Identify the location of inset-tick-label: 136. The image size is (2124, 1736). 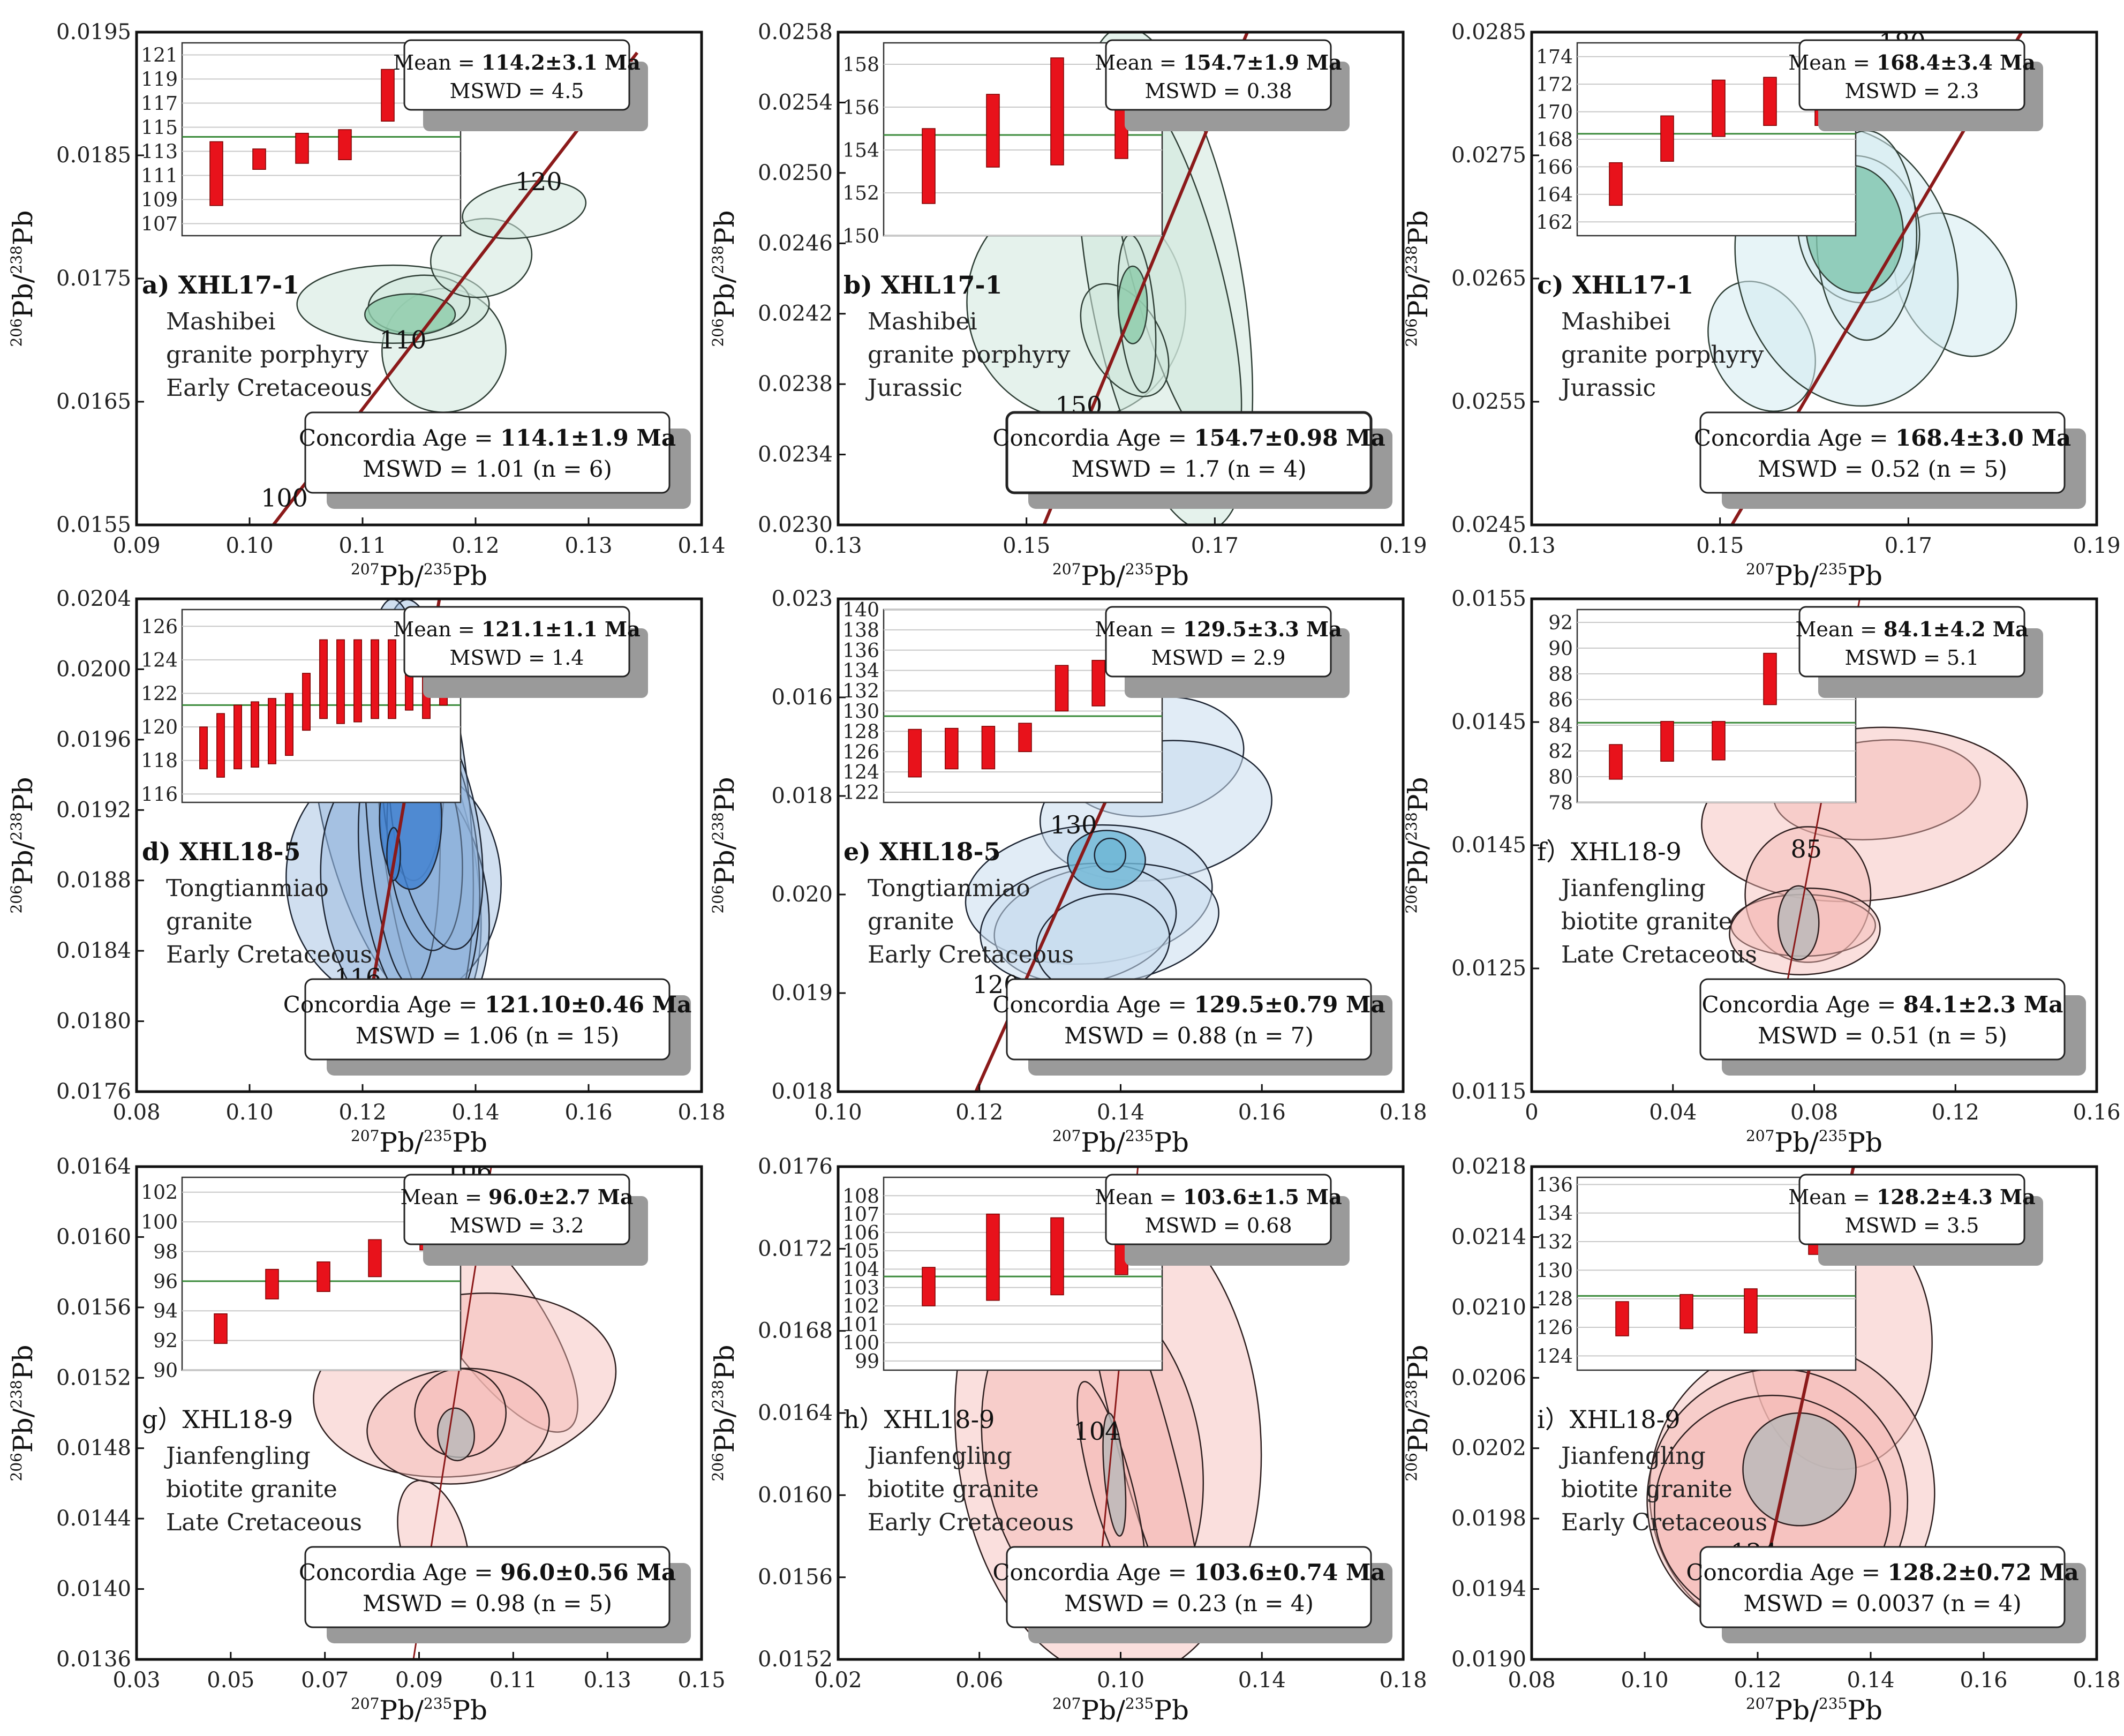
(860, 651).